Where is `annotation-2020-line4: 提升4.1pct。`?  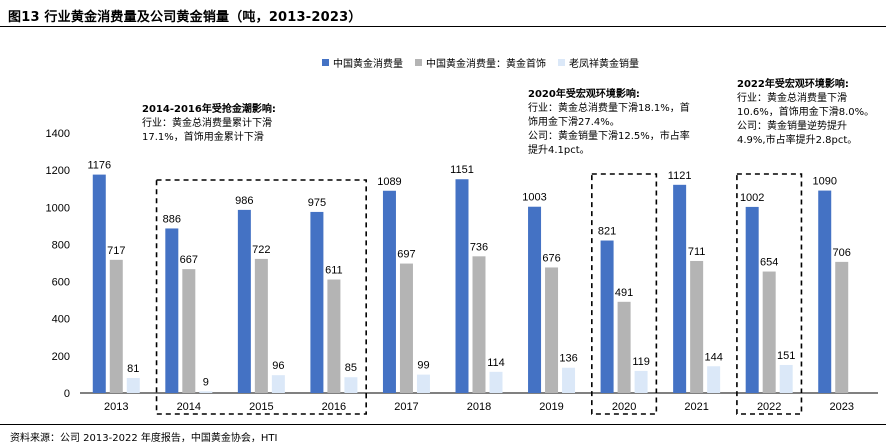 annotation-2020-line4: 提升4.1pct。 is located at coordinates (559, 150).